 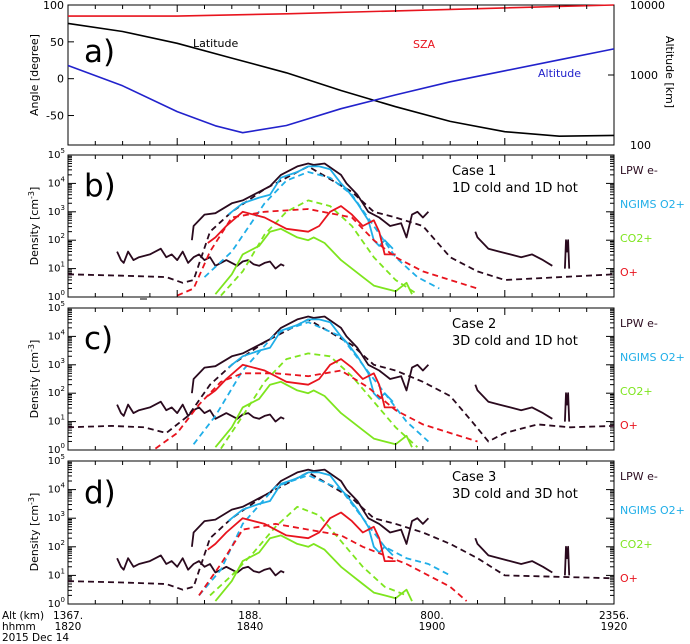 I want to click on tick-time: 1920, so click(x=614, y=627).